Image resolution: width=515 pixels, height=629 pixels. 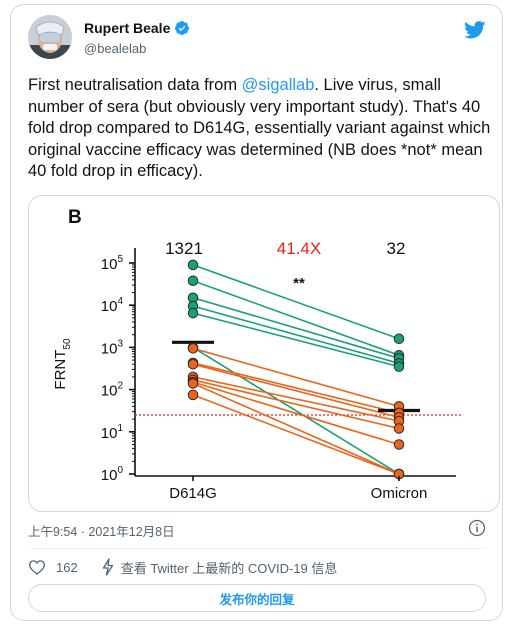 What do you see at coordinates (399, 493) in the screenshot?
I see `x-label-omicron: Omicron` at bounding box center [399, 493].